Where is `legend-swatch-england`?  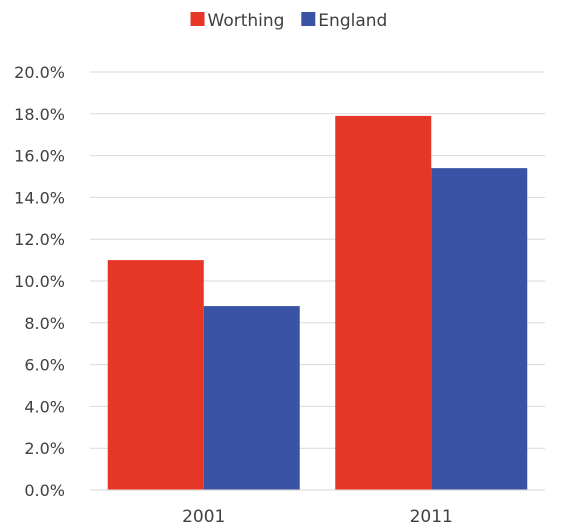 legend-swatch-england is located at coordinates (308, 19).